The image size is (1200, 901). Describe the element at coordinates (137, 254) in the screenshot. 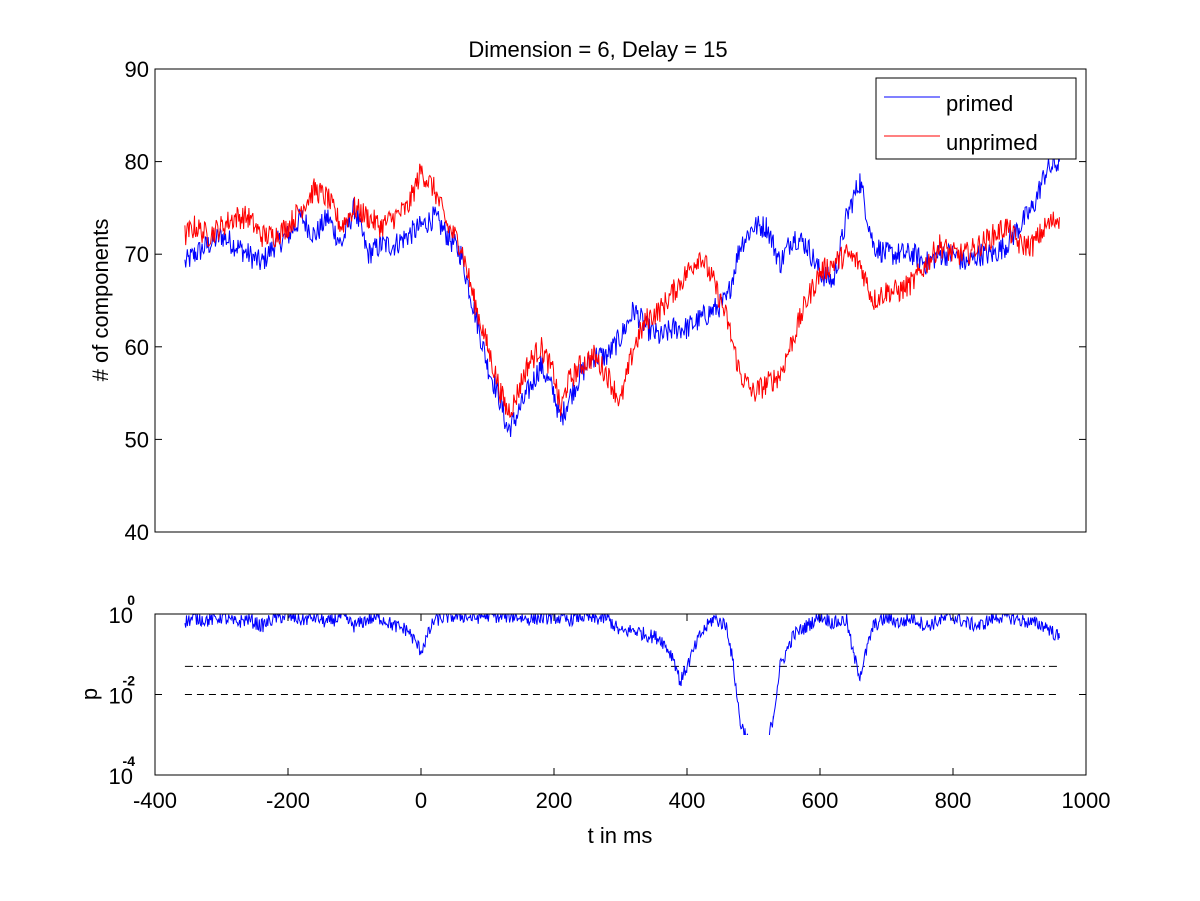

I see `y-tick-label: 70` at that location.